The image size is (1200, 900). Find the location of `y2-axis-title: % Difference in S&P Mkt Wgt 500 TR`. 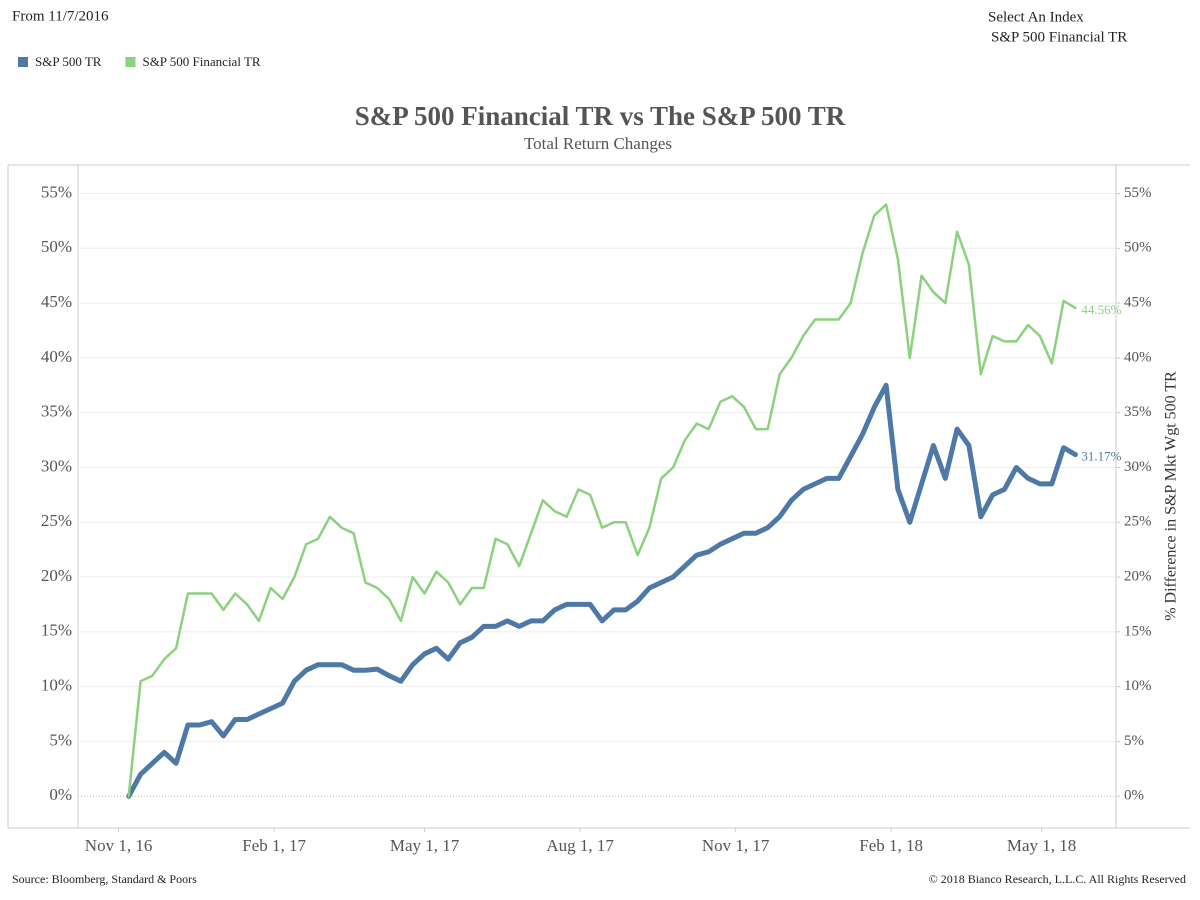

y2-axis-title: % Difference in S&P Mkt Wgt 500 TR is located at coordinates (1171, 496).